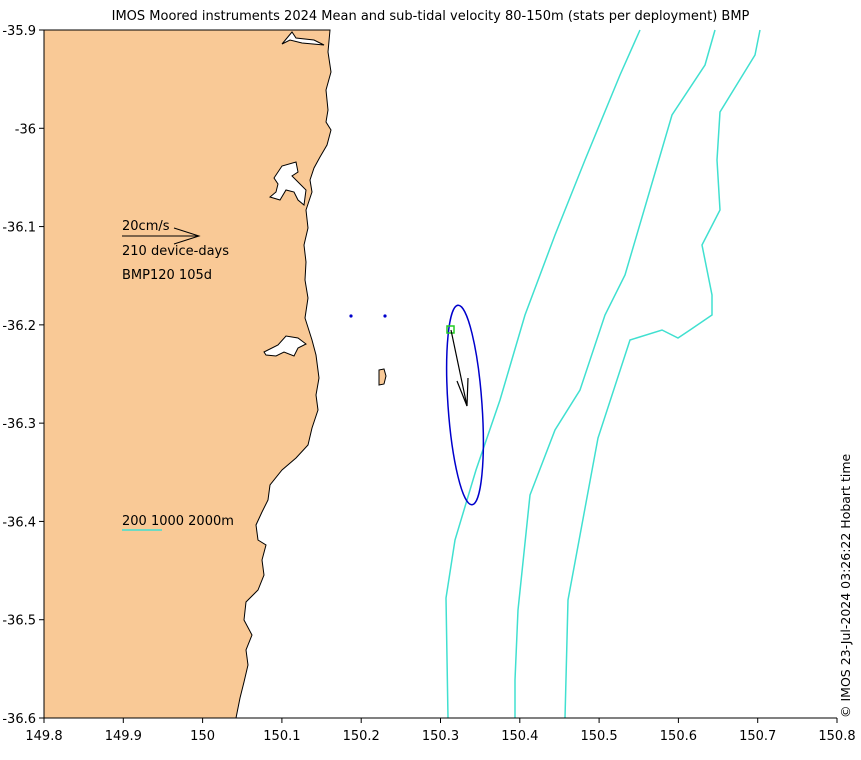  Describe the element at coordinates (598, 736) in the screenshot. I see `x-tick-label: 150.5` at that location.